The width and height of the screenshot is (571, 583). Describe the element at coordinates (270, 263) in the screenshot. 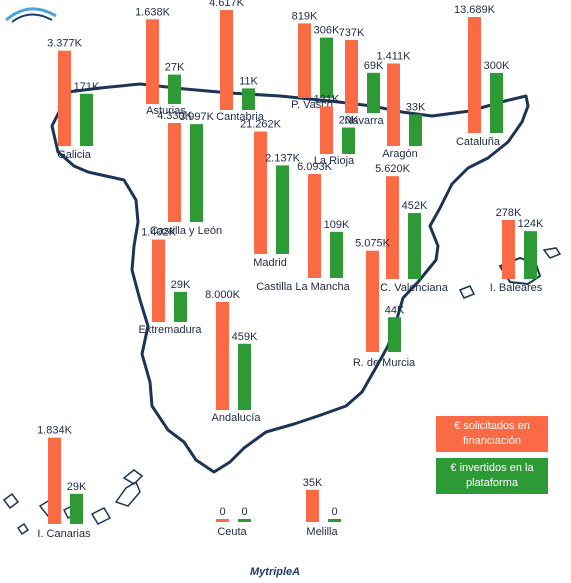

I see `region-label-madrid: Madrid` at that location.